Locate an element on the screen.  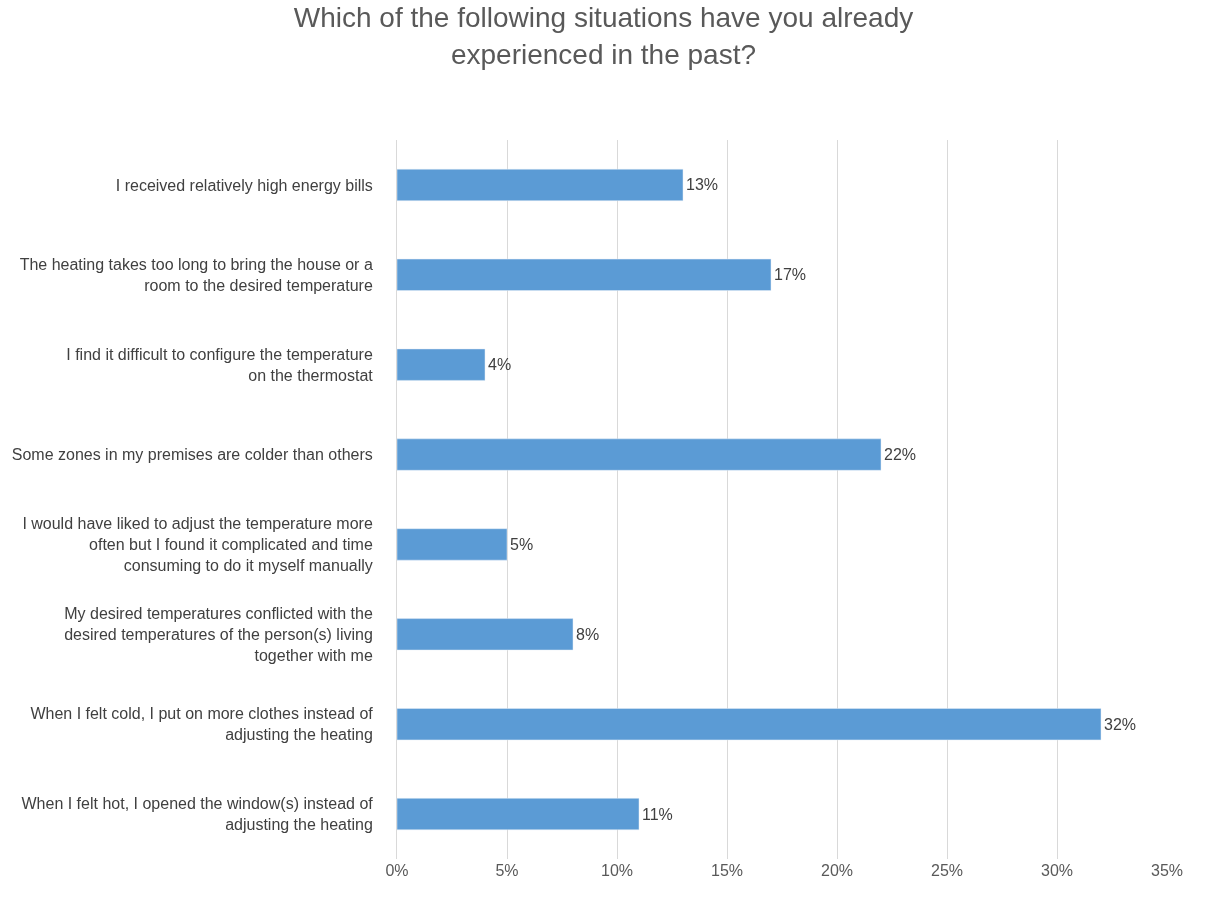
y-tick-label: When I felt cold, I put on more clothes instead of adjusting the heating is located at coordinates (202, 724).